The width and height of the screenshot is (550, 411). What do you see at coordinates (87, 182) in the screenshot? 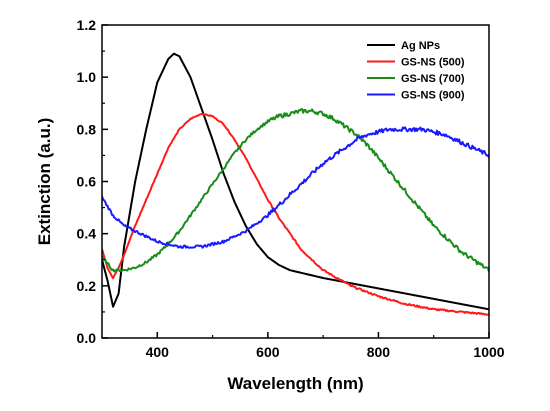
I see `y-tick-label: 0.6` at bounding box center [87, 182].